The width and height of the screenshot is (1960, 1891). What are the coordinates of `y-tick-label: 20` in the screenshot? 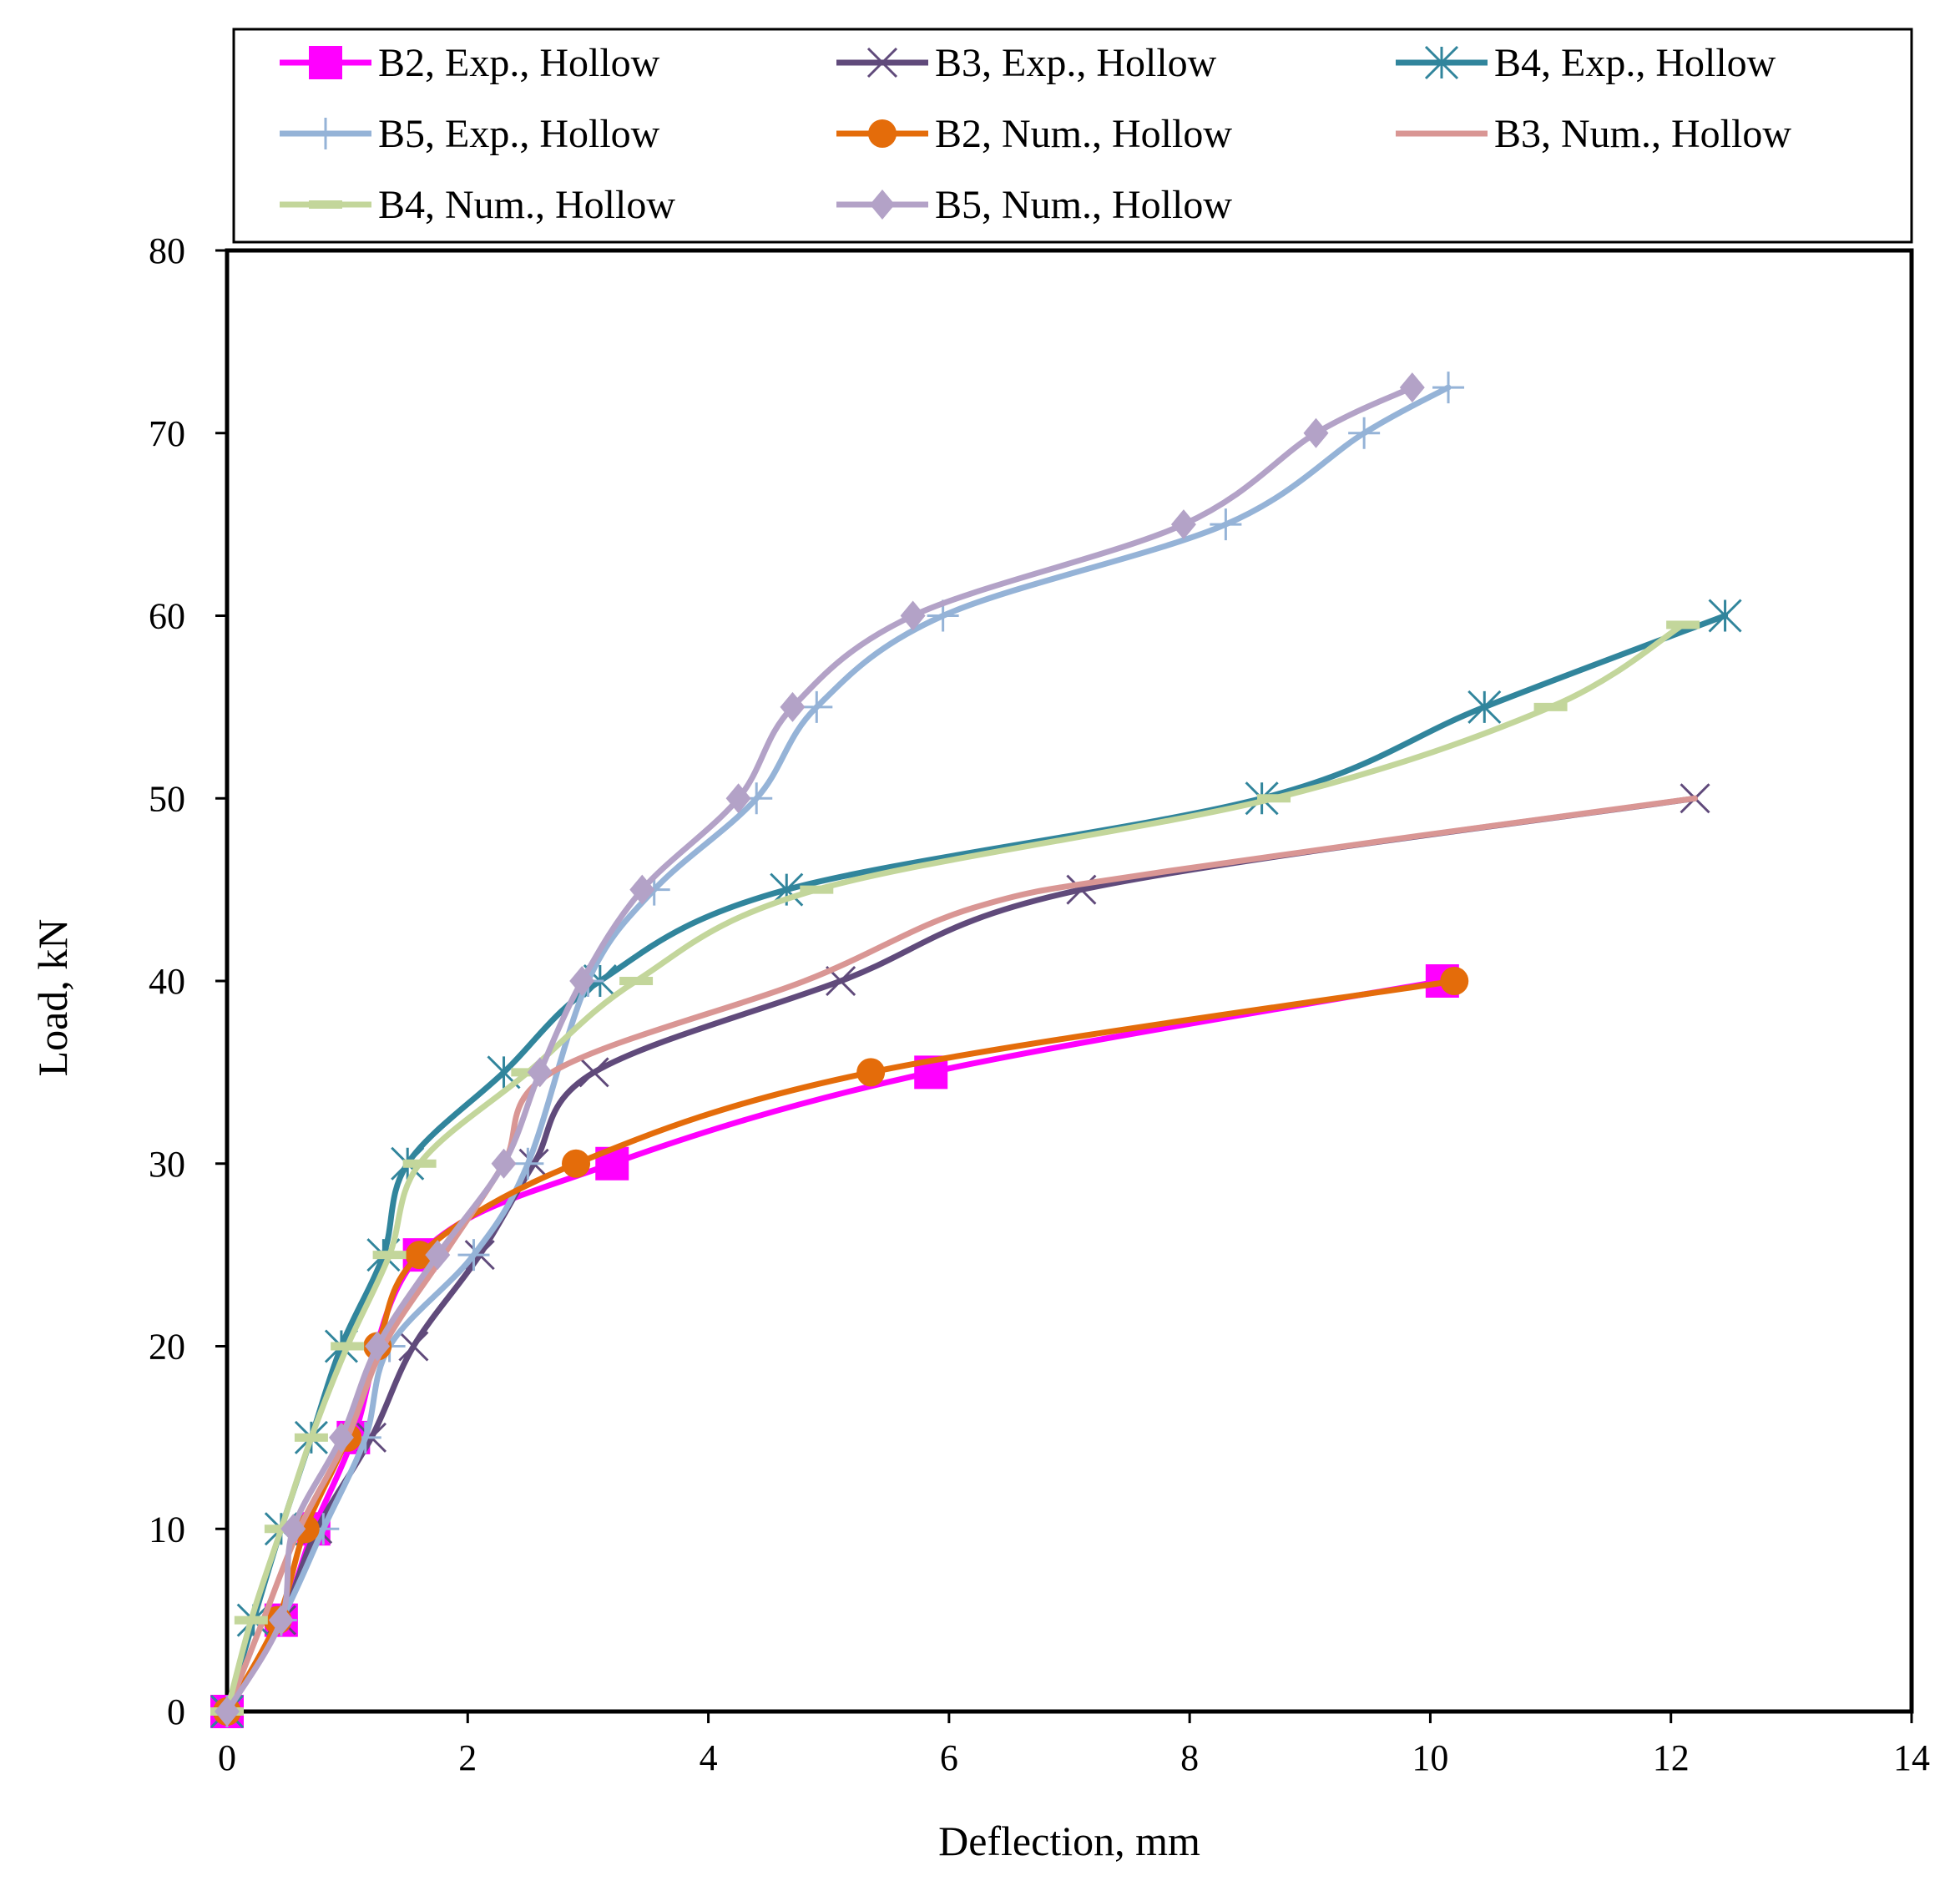 It's located at (167, 1347).